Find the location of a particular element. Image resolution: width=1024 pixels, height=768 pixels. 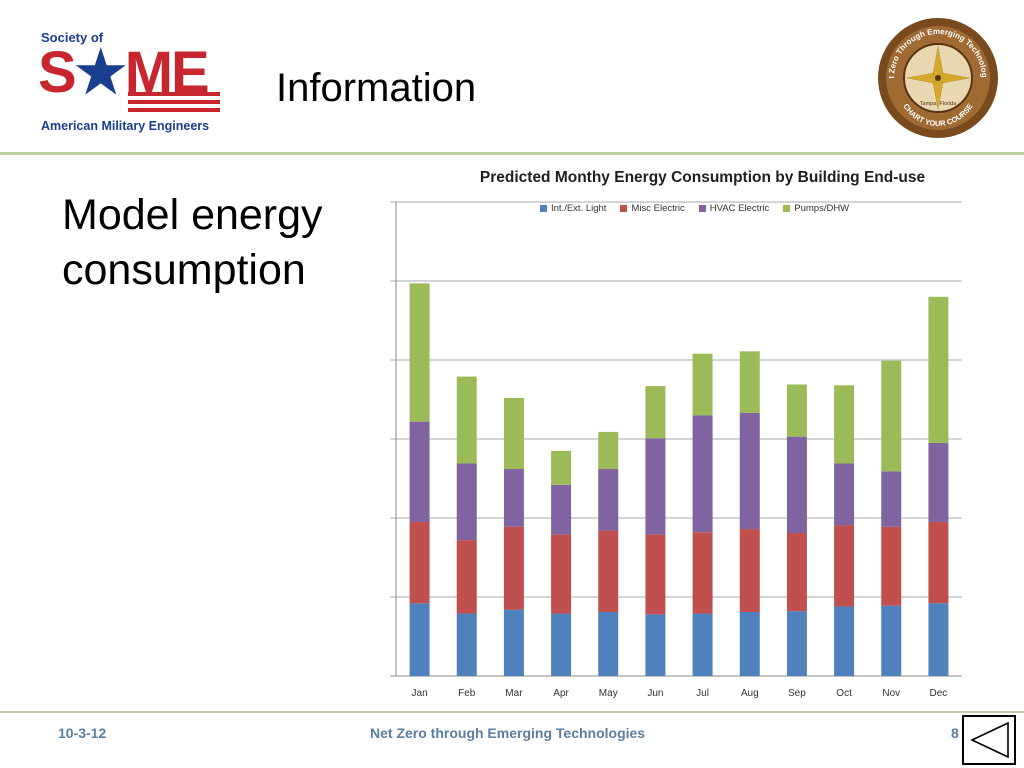

legend-label: HVAC Electric is located at coordinates (739, 208).